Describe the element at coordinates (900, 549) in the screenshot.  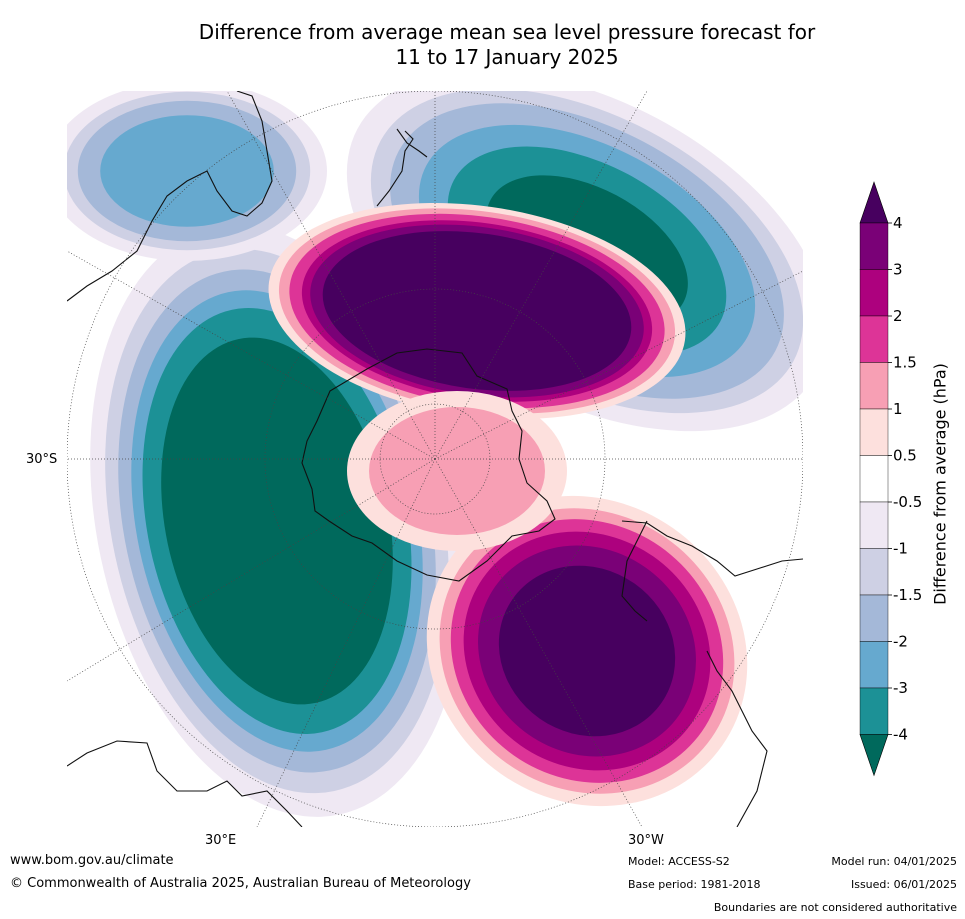
I see `colorbar-tick-label: -1` at that location.